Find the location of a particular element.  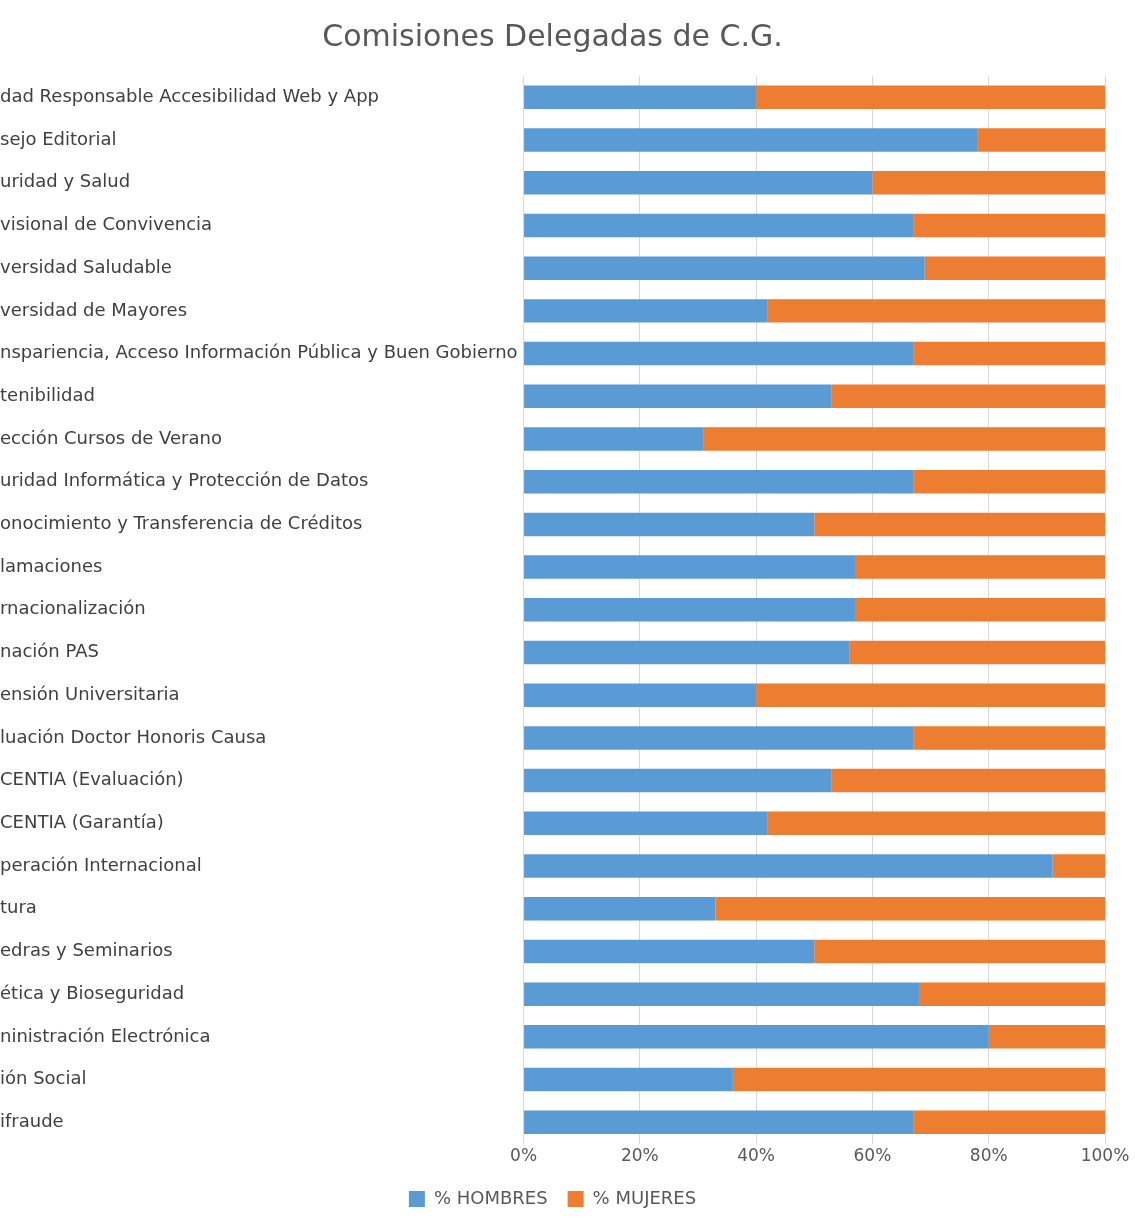

y-tick-label: sejo Editorial is located at coordinates (58, 138).